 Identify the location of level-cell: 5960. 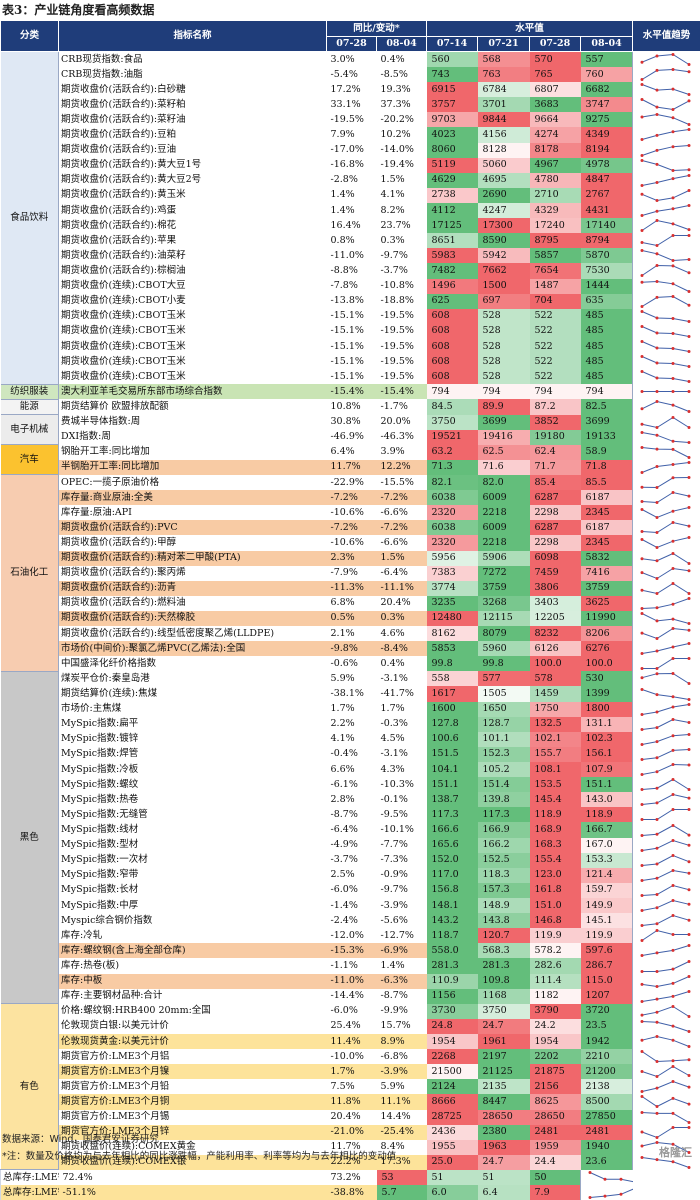
(504, 648).